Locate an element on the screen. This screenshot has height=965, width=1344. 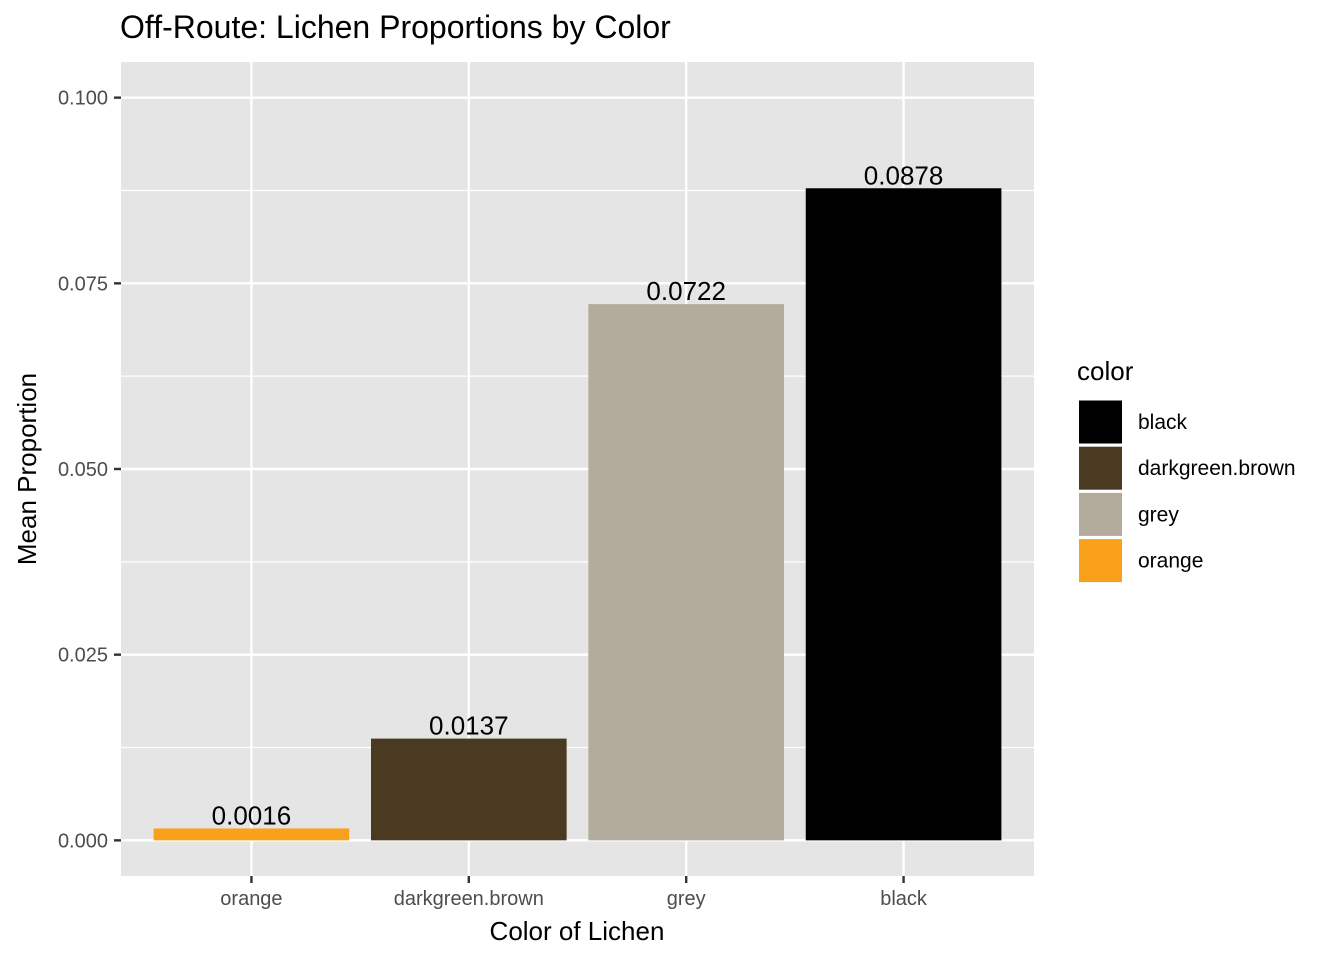
bar-value-label: 0.0878 is located at coordinates (904, 175).